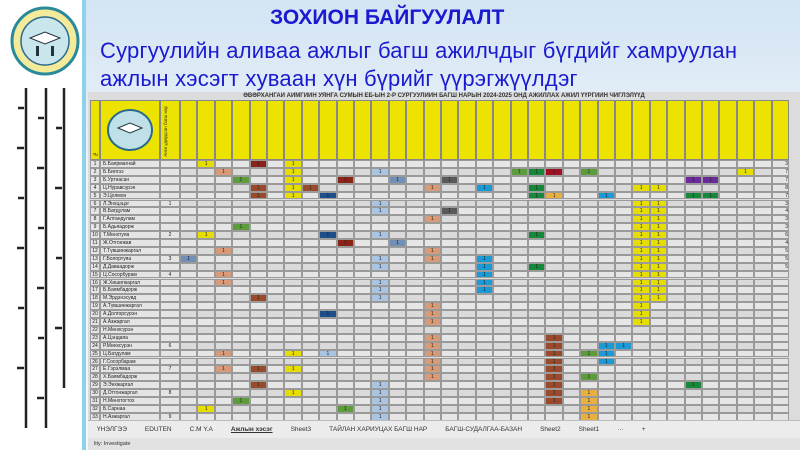 The width and height of the screenshot is (800, 450). What do you see at coordinates (130, 298) in the screenshot?
I see `teacher-name: М.Эрдэнэсувд` at bounding box center [130, 298].